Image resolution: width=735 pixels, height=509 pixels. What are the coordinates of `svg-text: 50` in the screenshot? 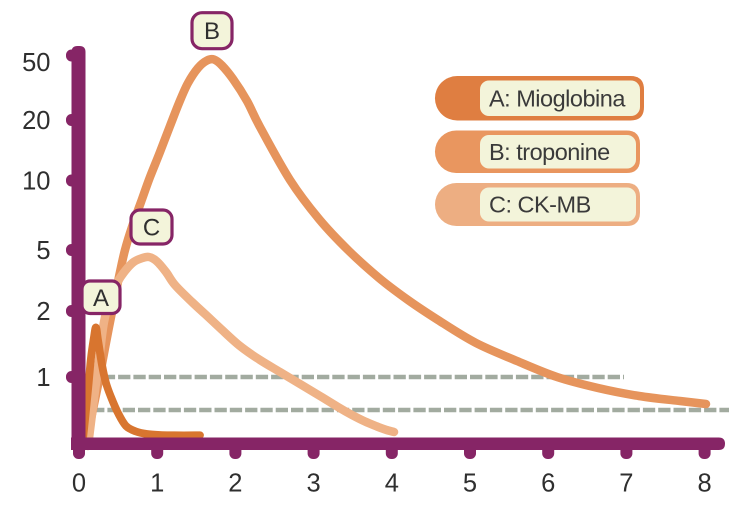 It's located at (36, 63).